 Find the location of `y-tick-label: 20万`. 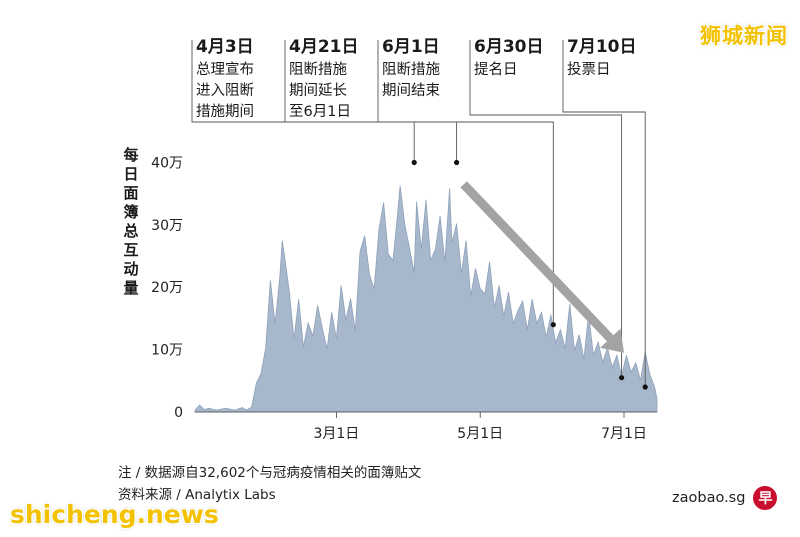

y-tick-label: 20万 is located at coordinates (167, 288).